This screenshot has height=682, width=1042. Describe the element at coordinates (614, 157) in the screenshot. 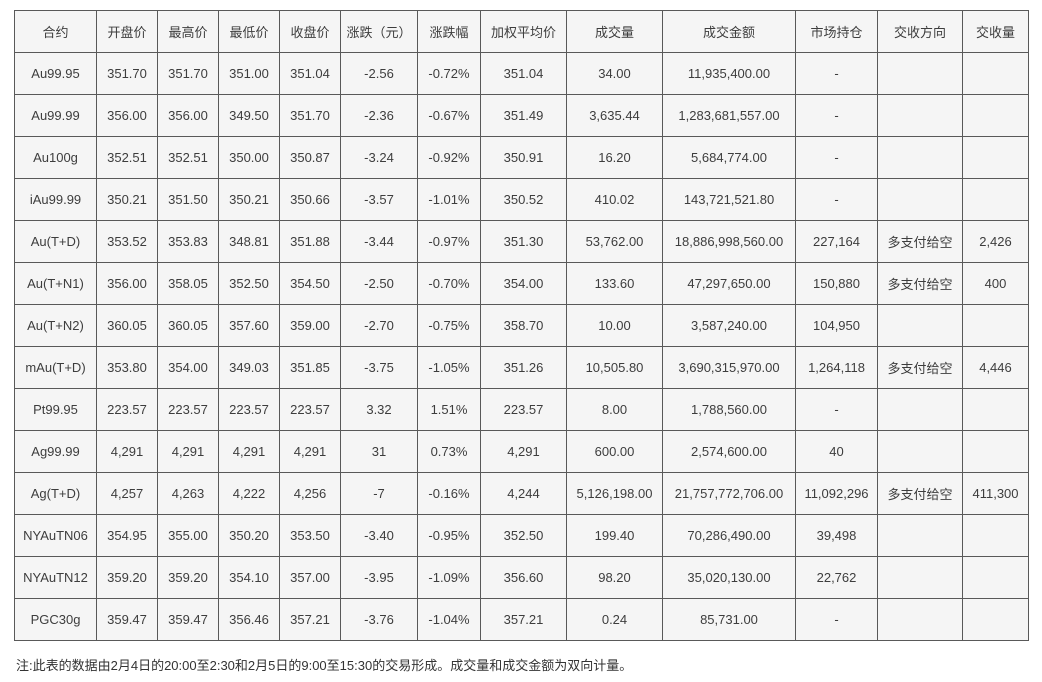

I see `value-cell: 16.20` at that location.